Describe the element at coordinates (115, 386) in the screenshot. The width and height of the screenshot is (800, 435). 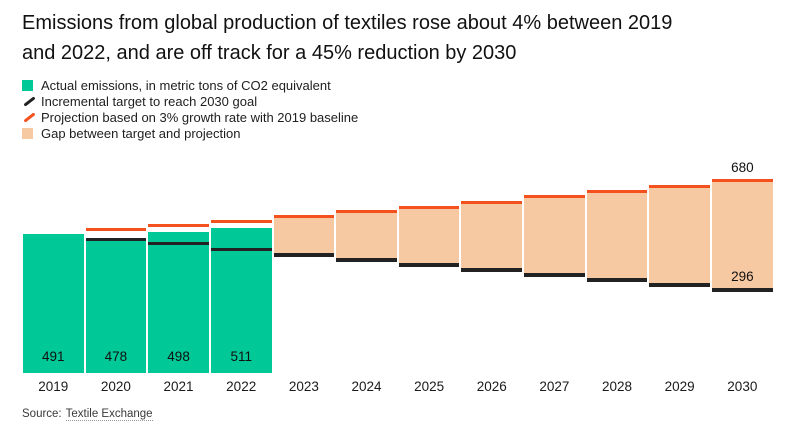
I see `x-axis-label: 2020` at that location.